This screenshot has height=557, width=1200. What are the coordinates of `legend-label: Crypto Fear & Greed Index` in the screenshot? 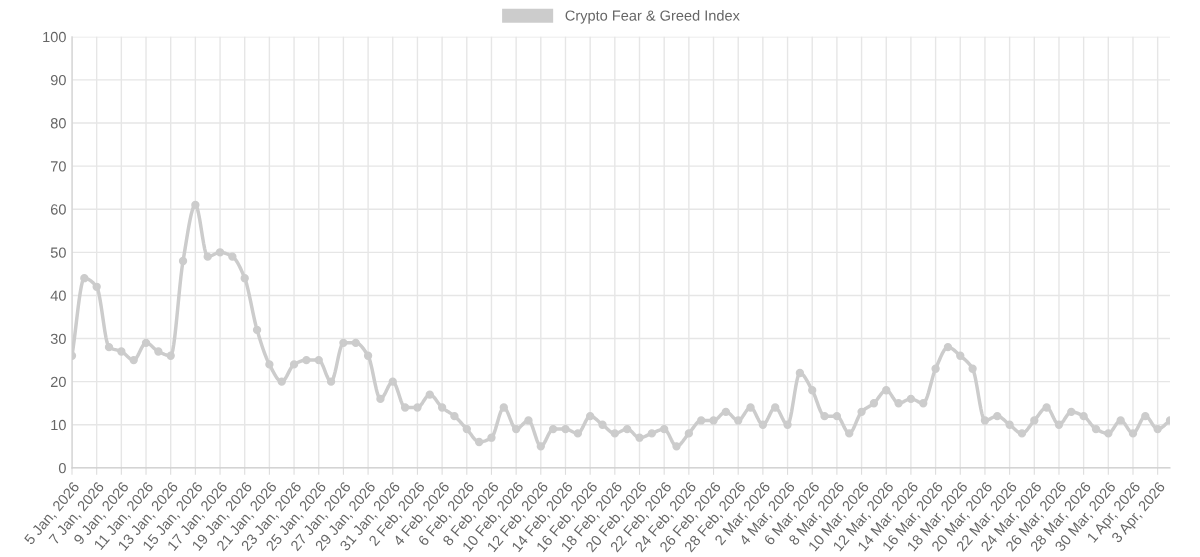 It's located at (652, 17).